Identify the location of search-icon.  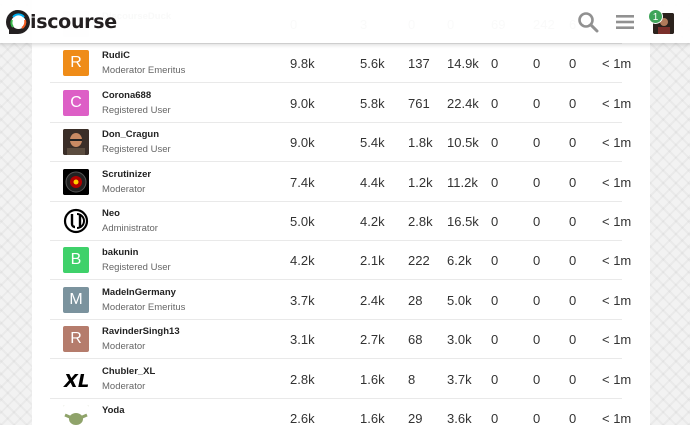
(588, 22).